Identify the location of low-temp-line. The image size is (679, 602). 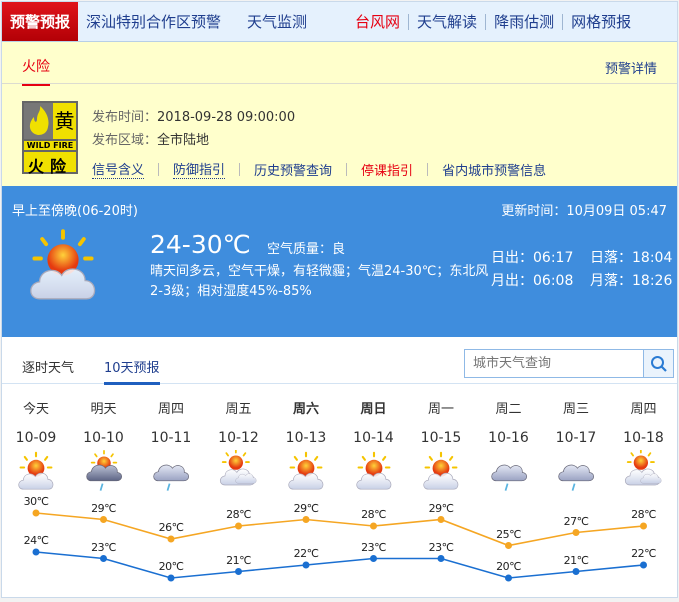
(339, 565).